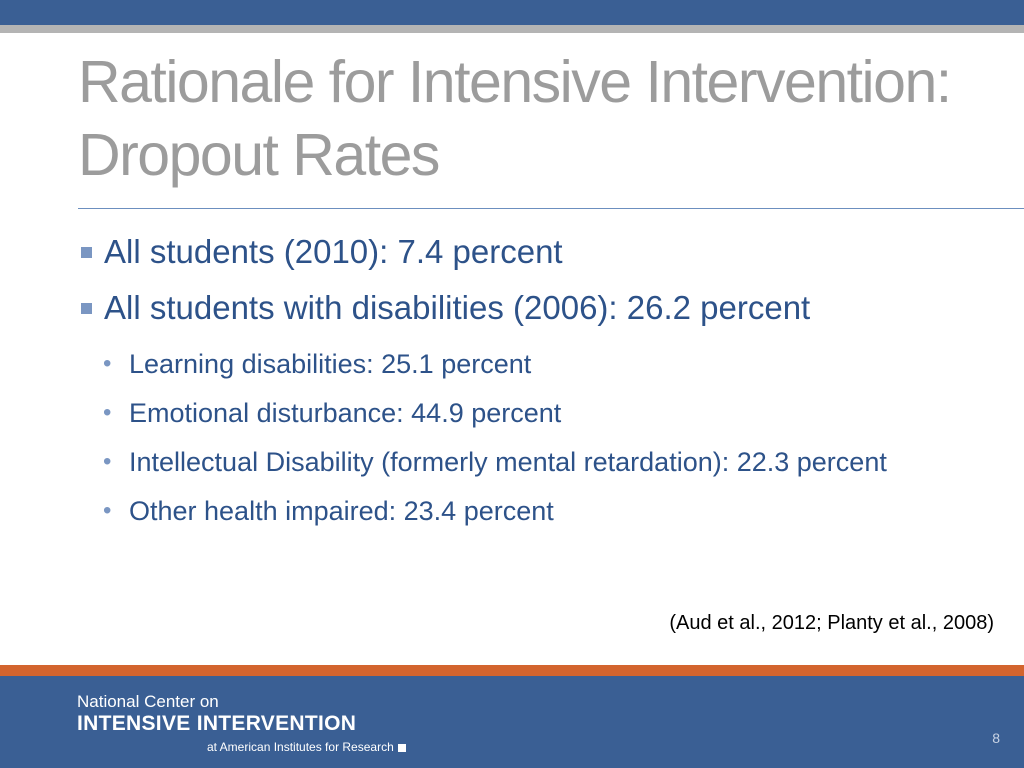  What do you see at coordinates (300, 747) in the screenshot?
I see `logo-line3-text: at American Institutes for Research` at bounding box center [300, 747].